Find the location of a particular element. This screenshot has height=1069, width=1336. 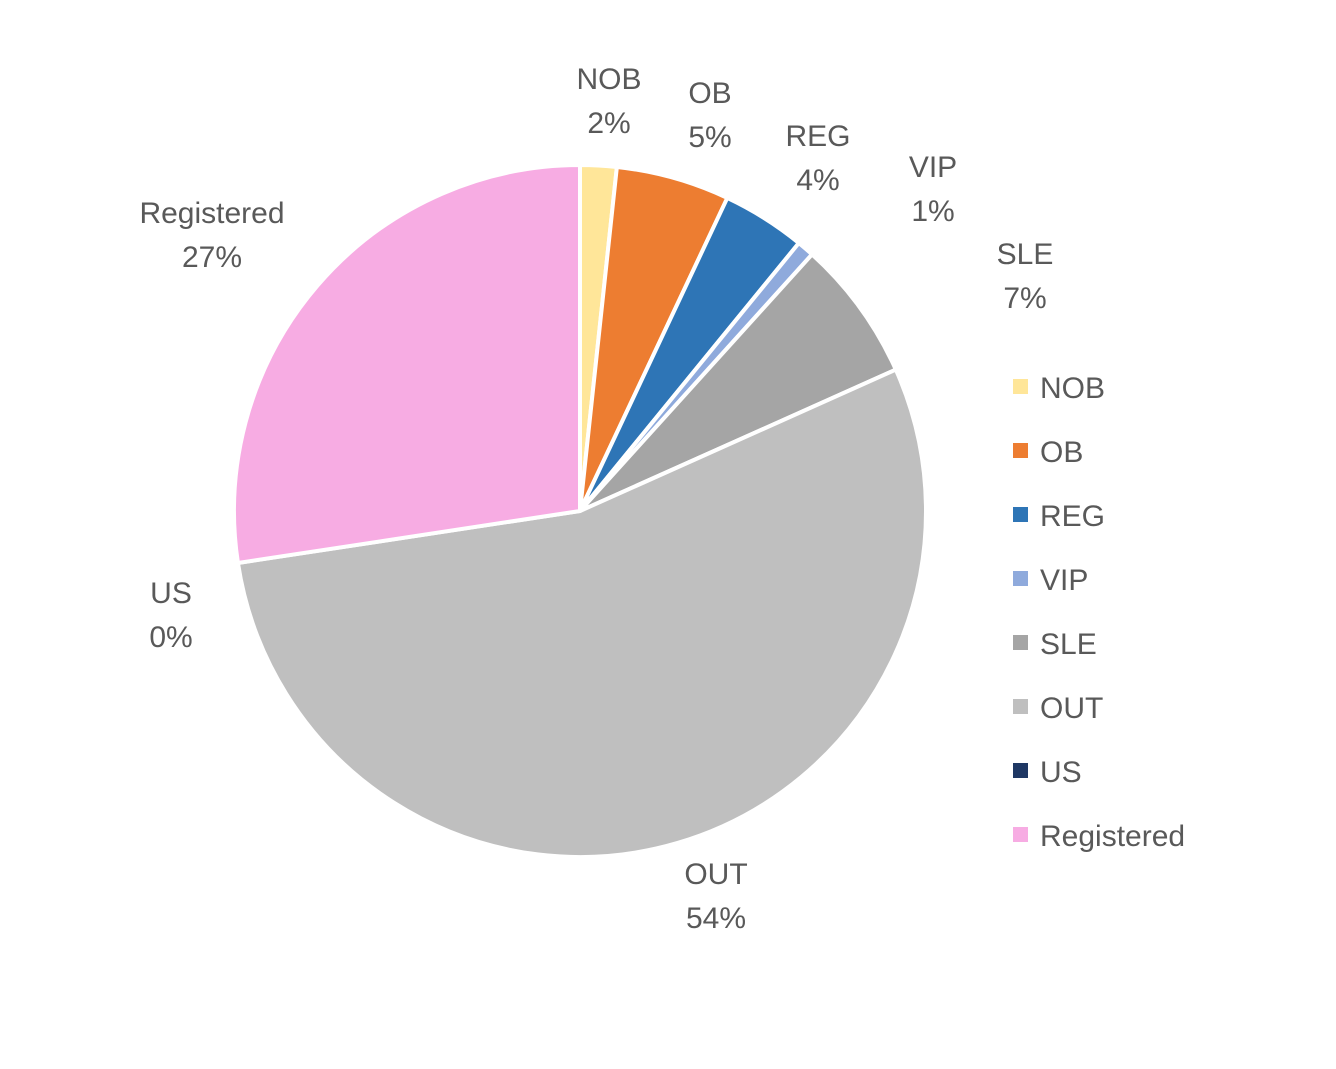

legend-item-sle: SLE is located at coordinates (1055, 644).